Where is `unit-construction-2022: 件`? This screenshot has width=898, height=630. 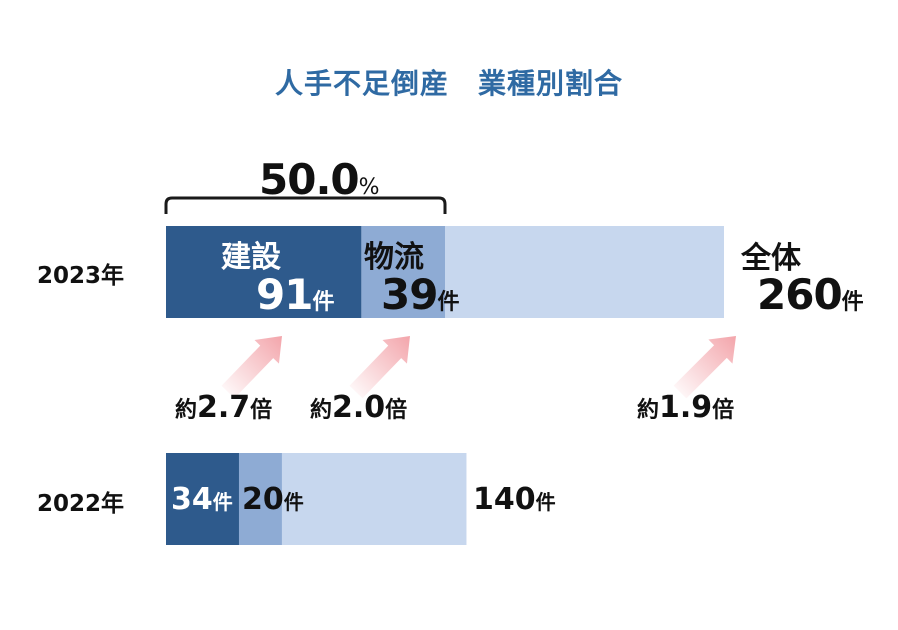 unit-construction-2022: 件 is located at coordinates (222, 502).